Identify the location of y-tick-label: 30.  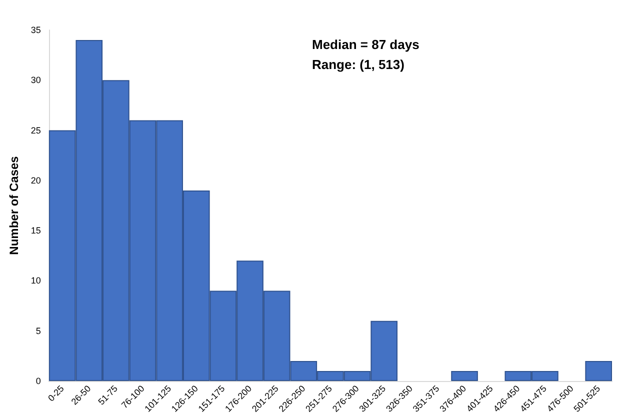
(35, 80).